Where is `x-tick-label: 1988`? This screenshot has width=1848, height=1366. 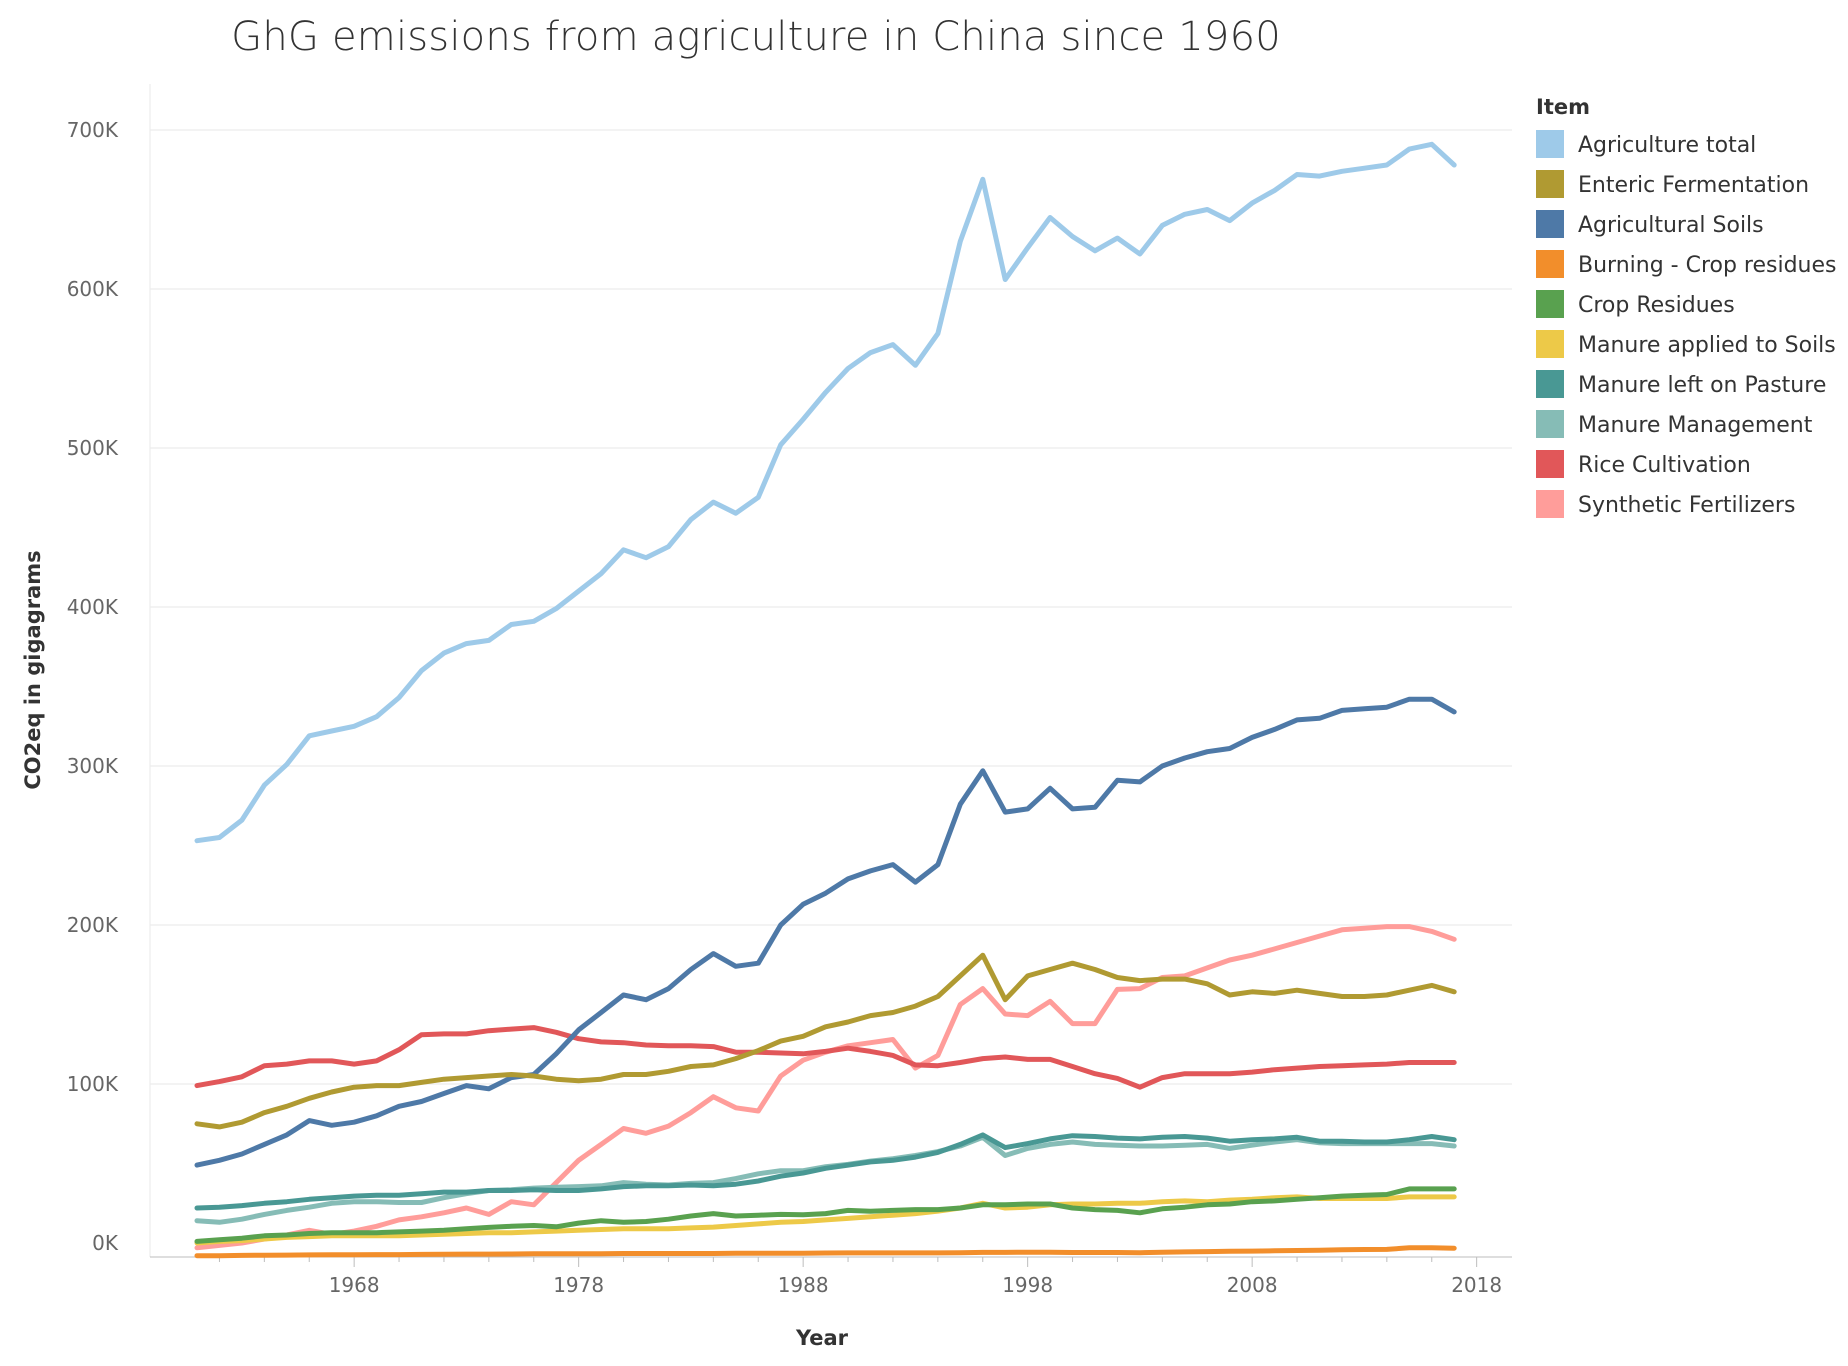 x-tick-label: 1988 is located at coordinates (803, 1285).